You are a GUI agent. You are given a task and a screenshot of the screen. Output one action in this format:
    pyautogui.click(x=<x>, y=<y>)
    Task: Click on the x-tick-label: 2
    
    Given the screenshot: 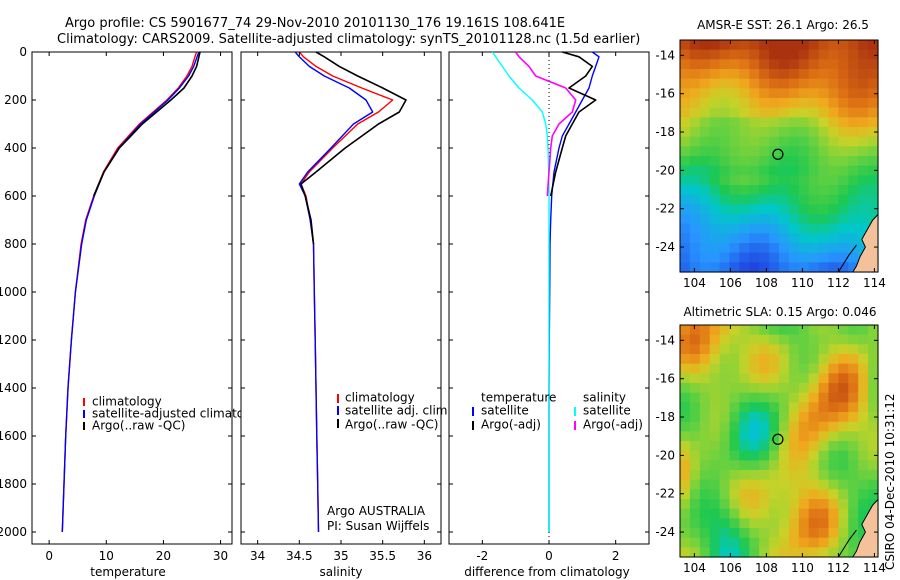 What is the action you would take?
    pyautogui.click(x=616, y=556)
    